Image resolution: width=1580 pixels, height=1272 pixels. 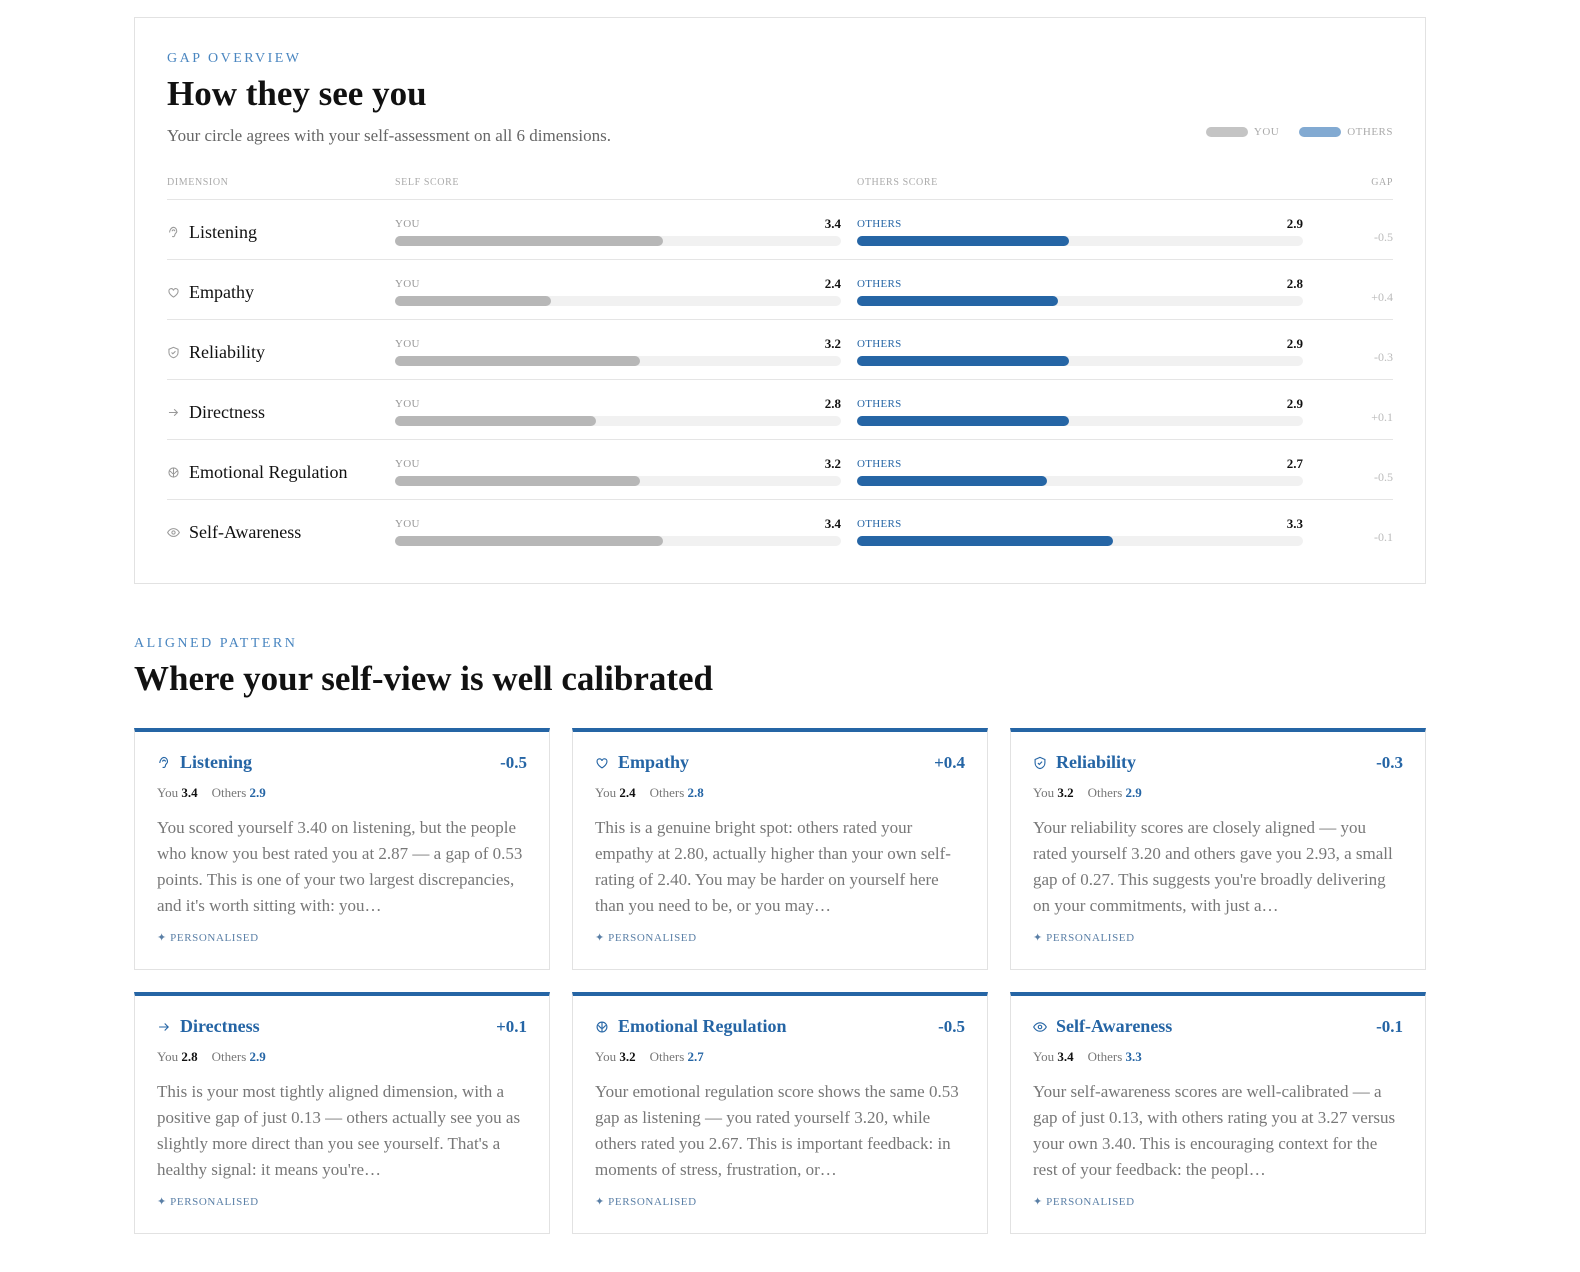 I want to click on gap-value: +0.1, so click(x=1382, y=416).